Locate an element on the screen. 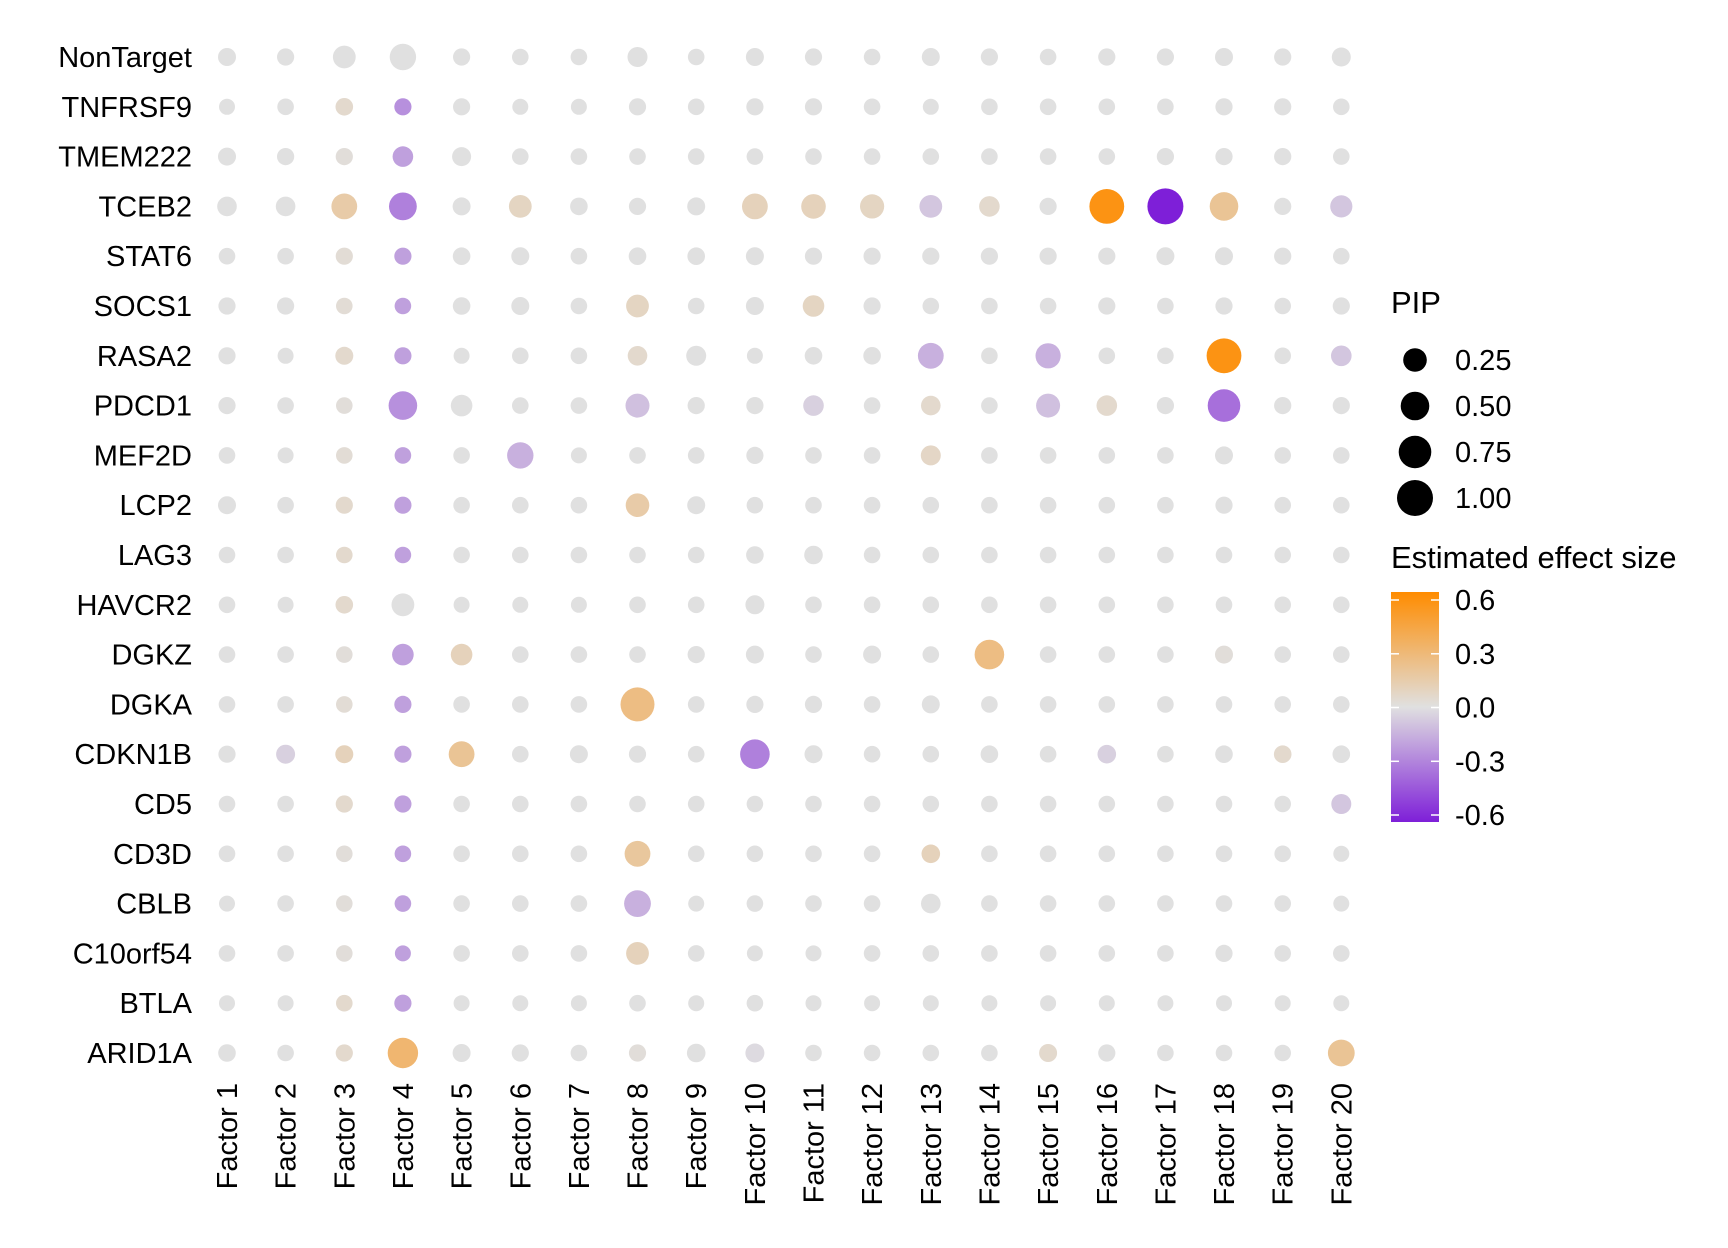 Image resolution: width=1728 pixels, height=1248 pixels. y-label-tmem222: TMEM222 is located at coordinates (125, 158).